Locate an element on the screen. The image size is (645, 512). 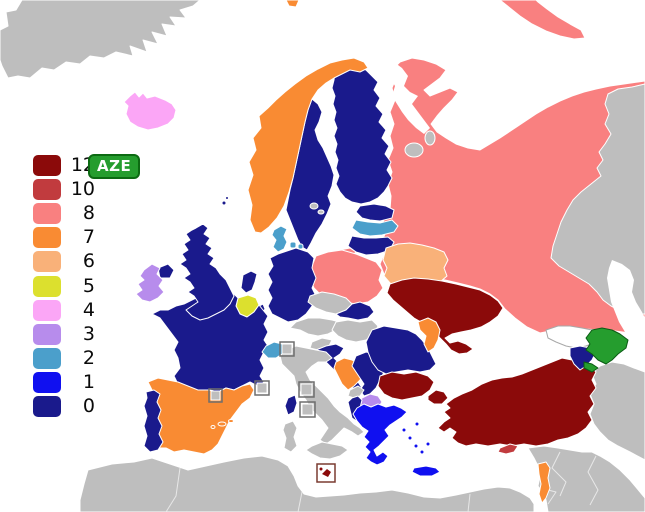
caspian-sea is located at coordinates (626, 308).